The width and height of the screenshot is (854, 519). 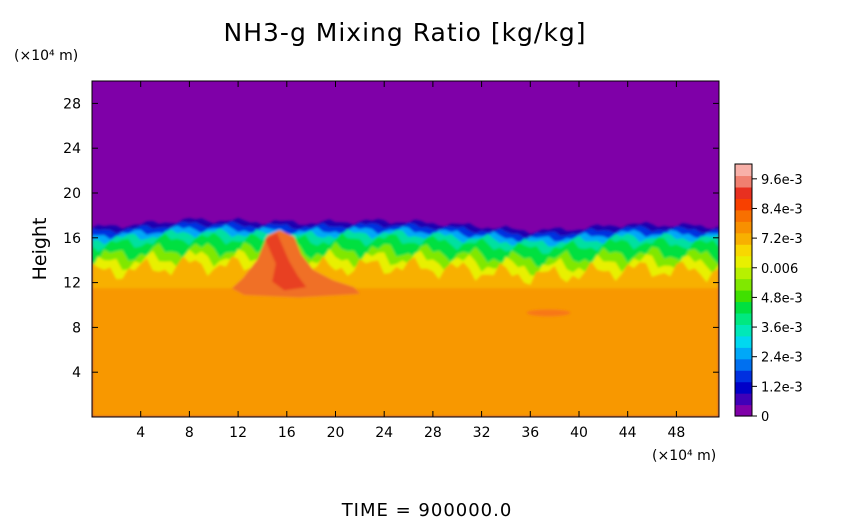 What do you see at coordinates (782, 328) in the screenshot?
I see `colorbar-tick-label: 3.6e-3` at bounding box center [782, 328].